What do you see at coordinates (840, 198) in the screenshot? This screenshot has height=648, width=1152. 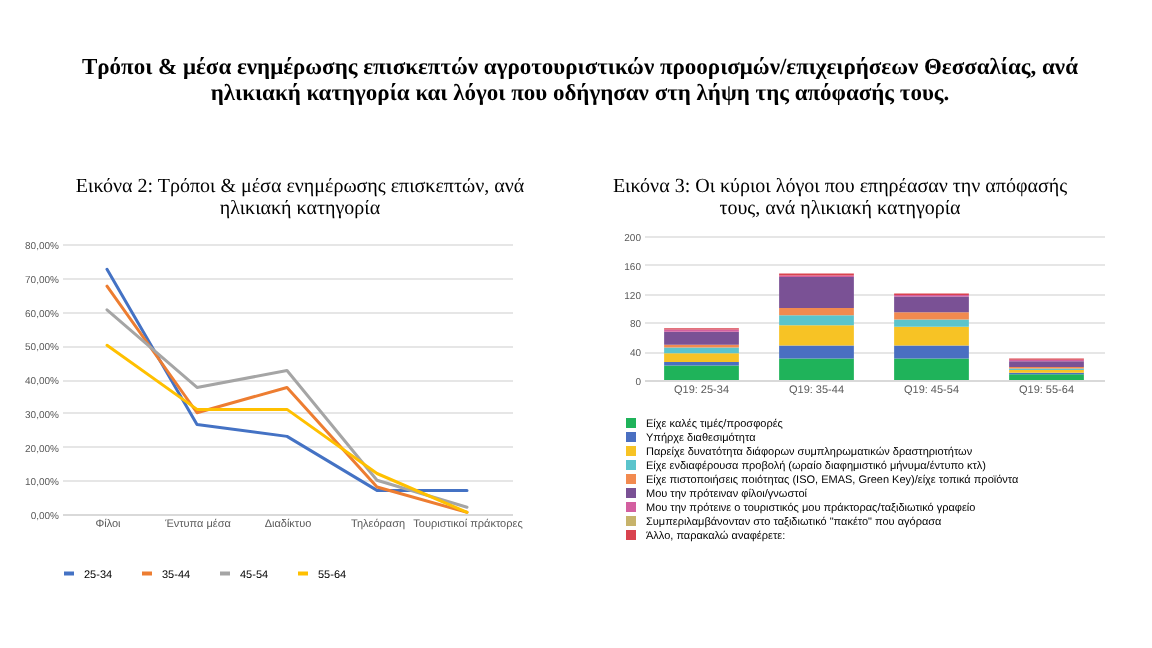 I see `chart-title: Εικόνα 3: Οι κύριοι λόγοι που επηρέασαν την απόφασής τους, ανά ηλικιακή κατηγορία` at bounding box center [840, 198].